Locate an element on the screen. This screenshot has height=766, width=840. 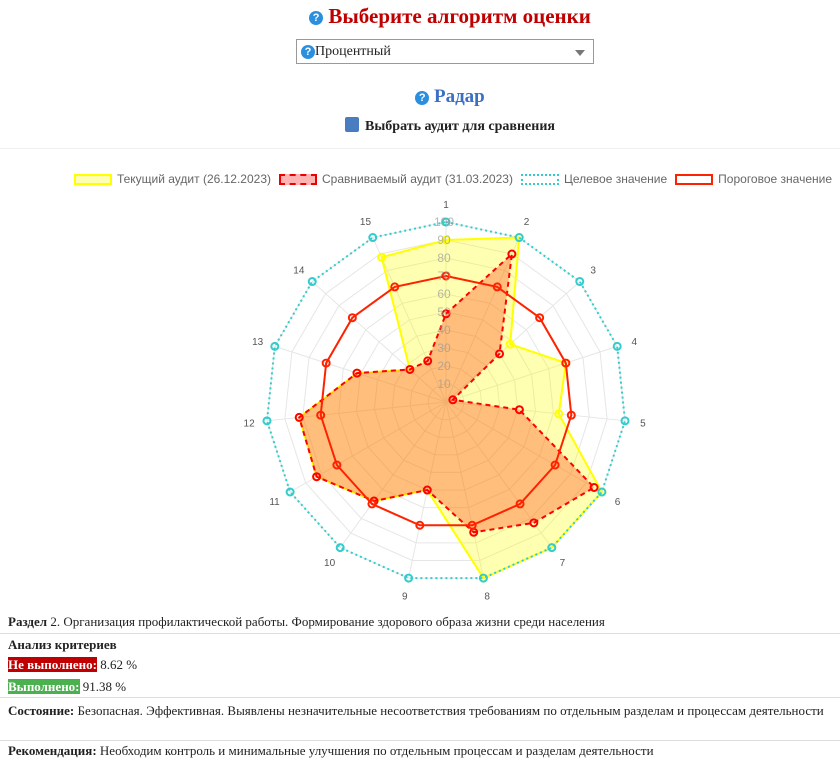
axis-label: 8 is located at coordinates (487, 597).